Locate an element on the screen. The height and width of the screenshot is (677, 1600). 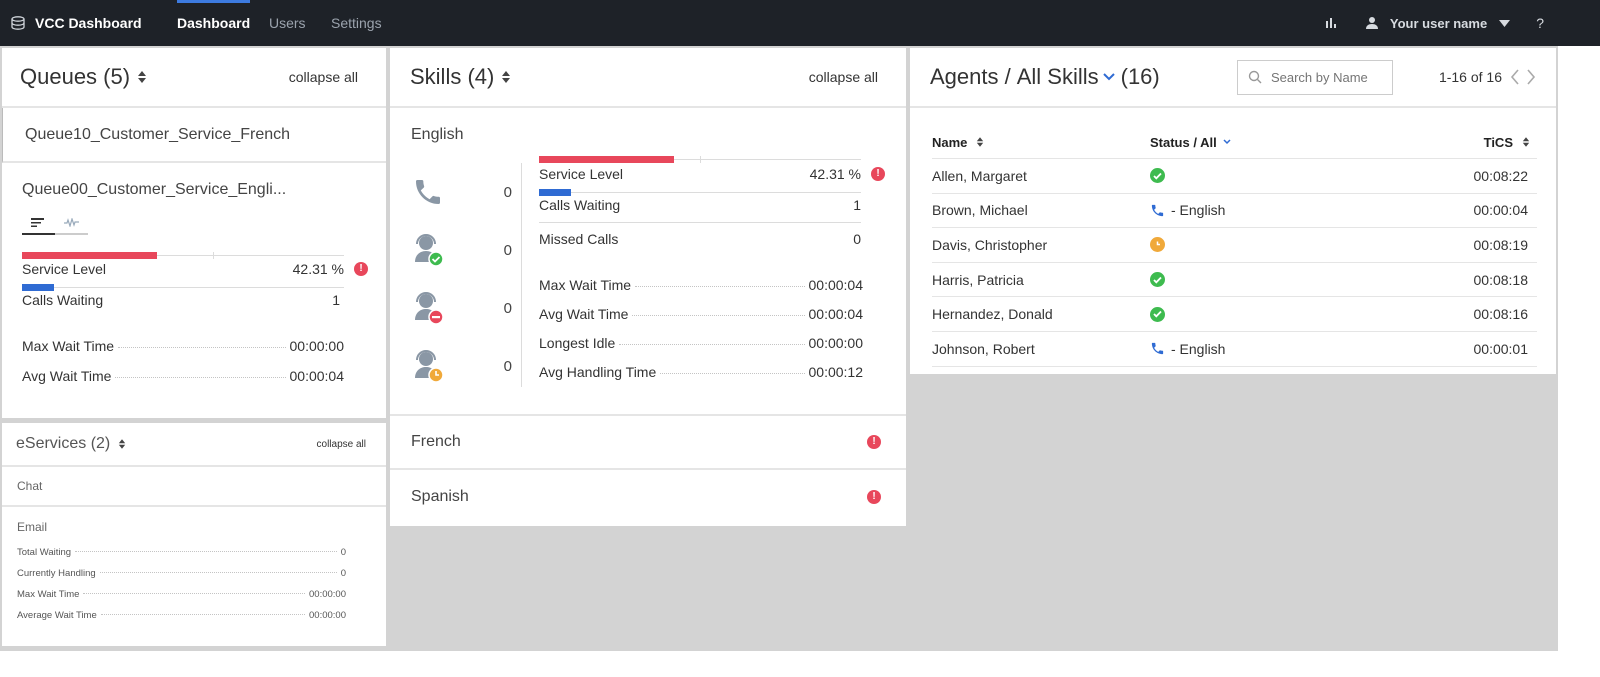
calls-waiting-value: 1 is located at coordinates (336, 300).